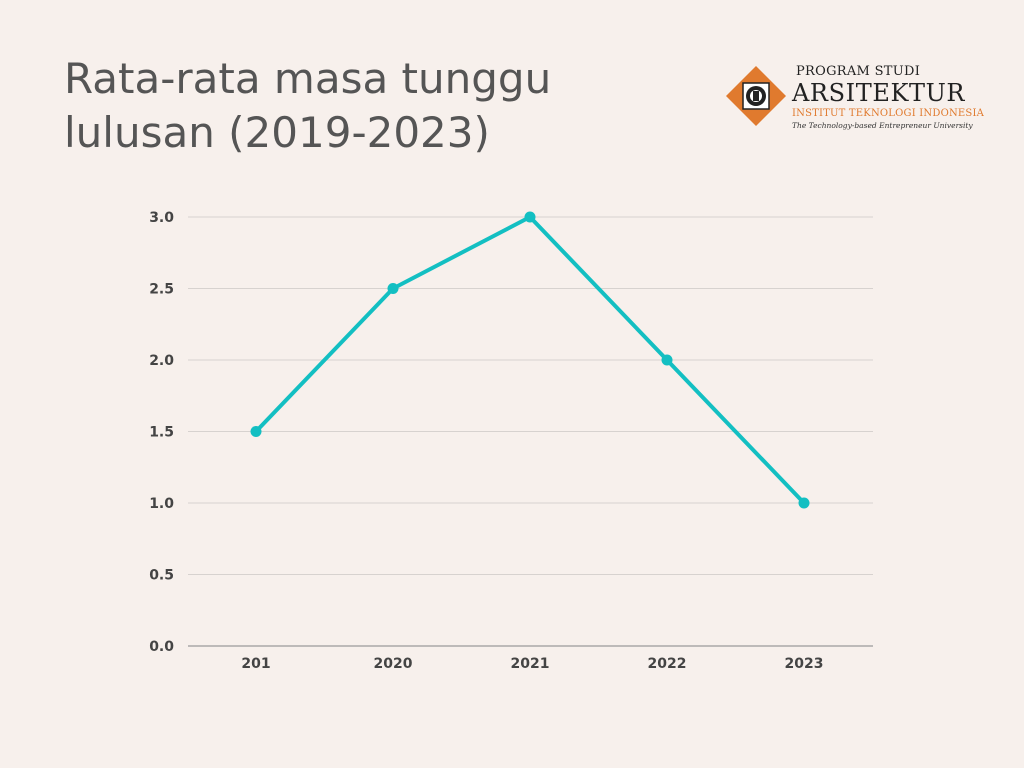 This screenshot has width=1024, height=768. I want to click on logo-program-label: PROGRAM STUDI, so click(858, 71).